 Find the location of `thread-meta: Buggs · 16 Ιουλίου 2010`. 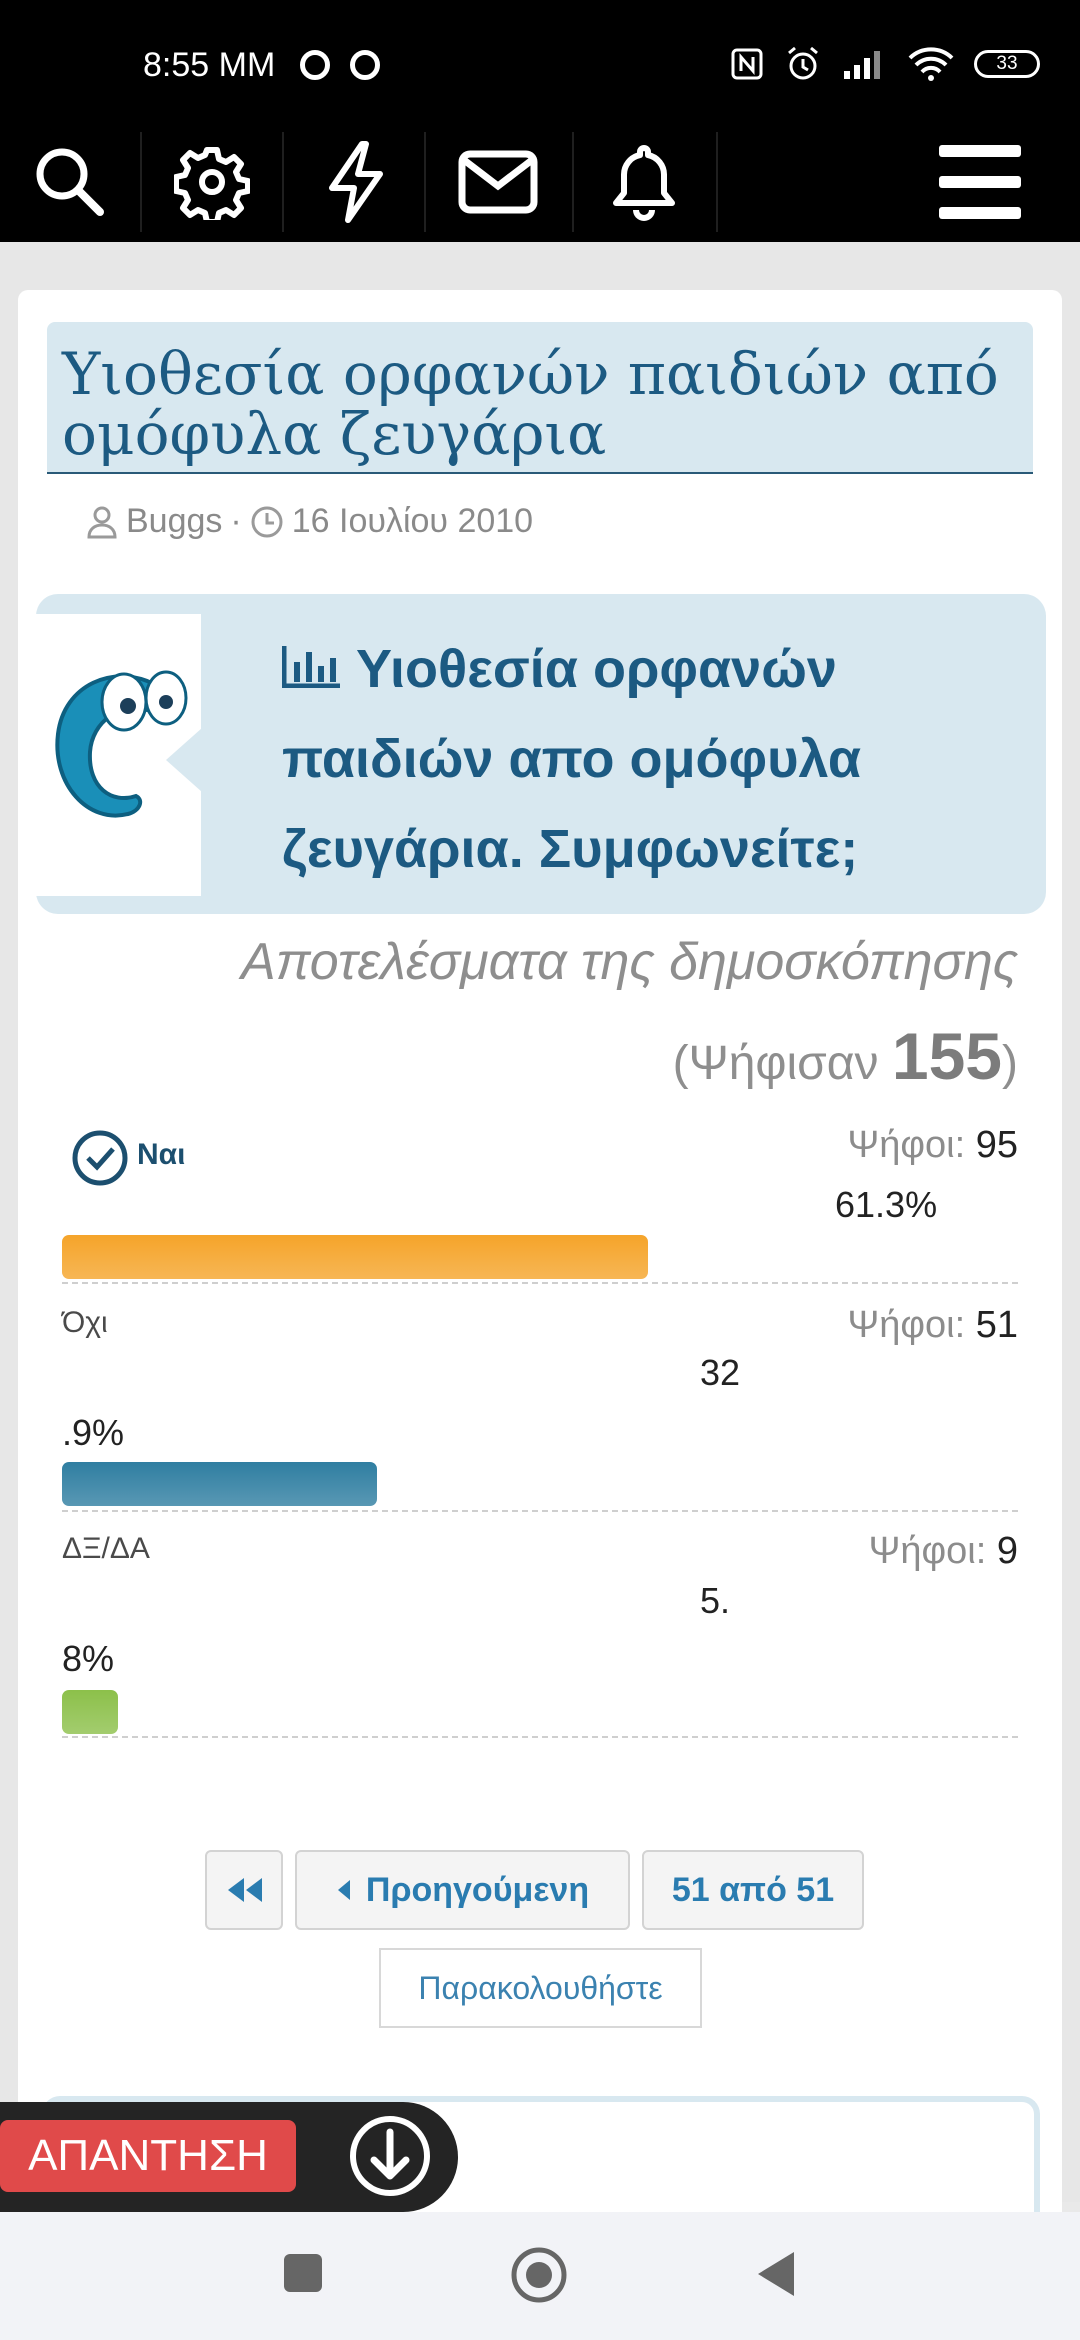

thread-meta: Buggs · 16 Ιουλίου 2010 is located at coordinates (309, 521).